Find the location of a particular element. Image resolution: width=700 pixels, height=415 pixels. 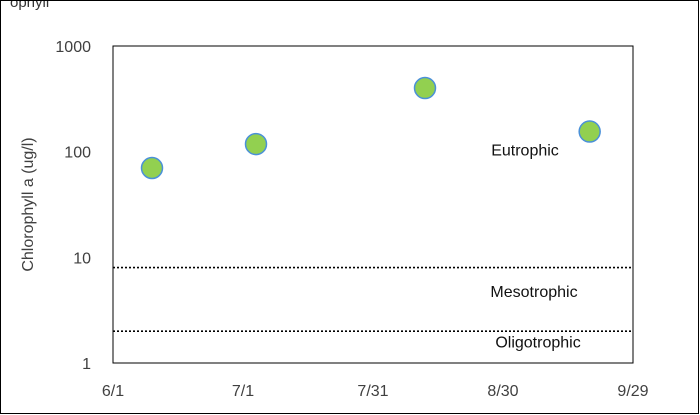

reference-lines is located at coordinates (373, 299).